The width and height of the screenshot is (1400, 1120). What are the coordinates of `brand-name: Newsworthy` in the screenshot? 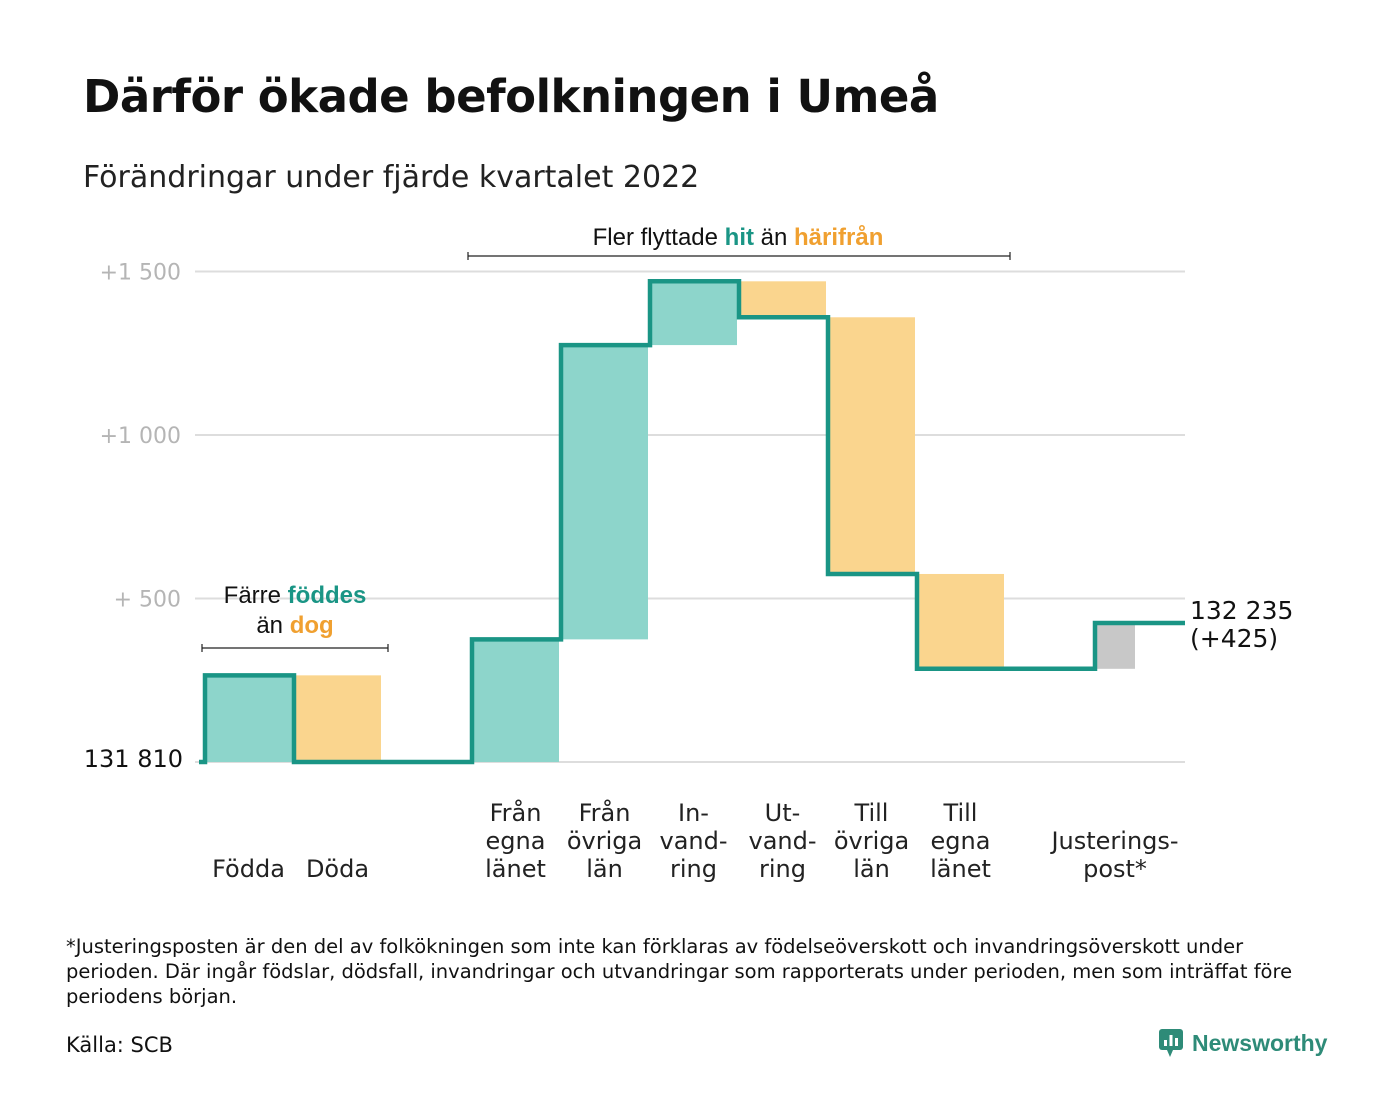 It's located at (1260, 1042).